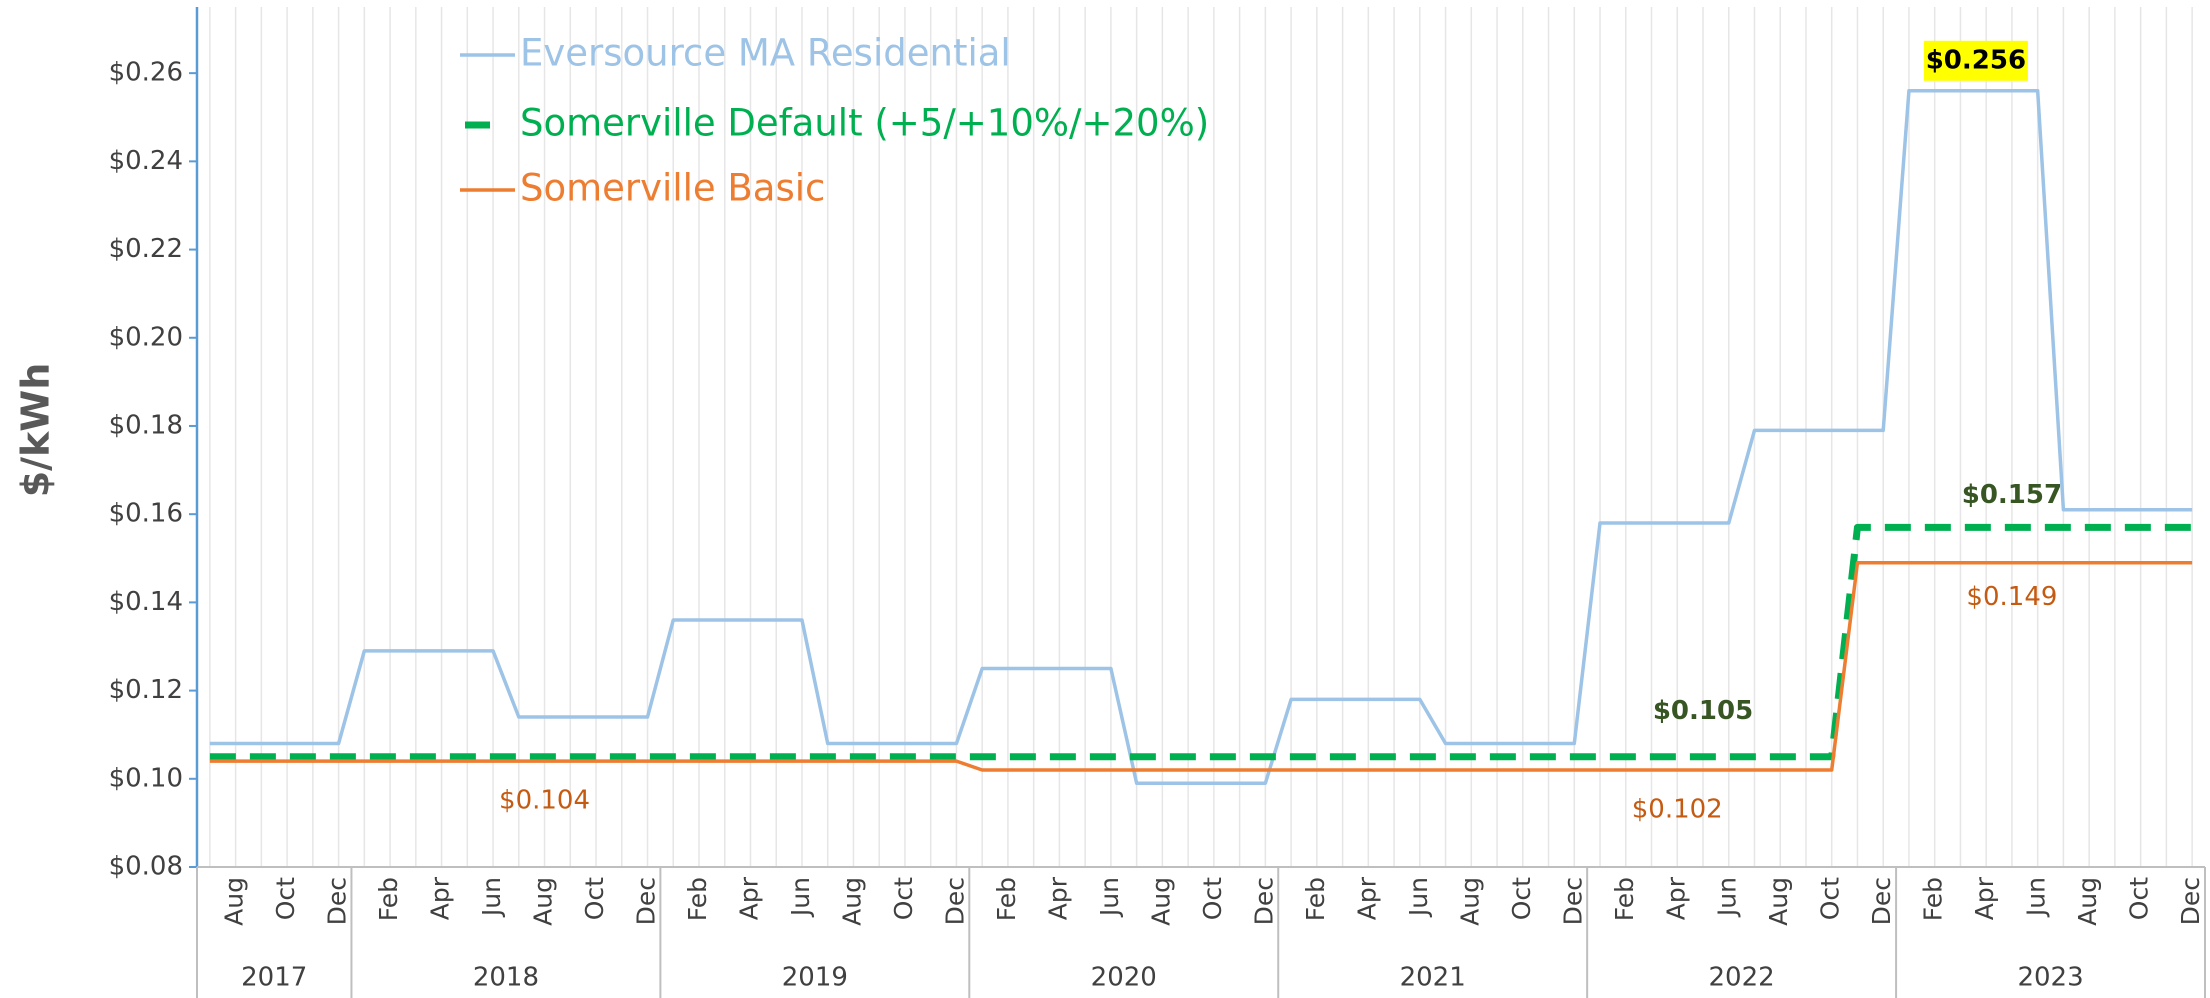 The width and height of the screenshot is (2210, 998). What do you see at coordinates (2011, 597) in the screenshot?
I see `annotation: $0.149` at bounding box center [2011, 597].